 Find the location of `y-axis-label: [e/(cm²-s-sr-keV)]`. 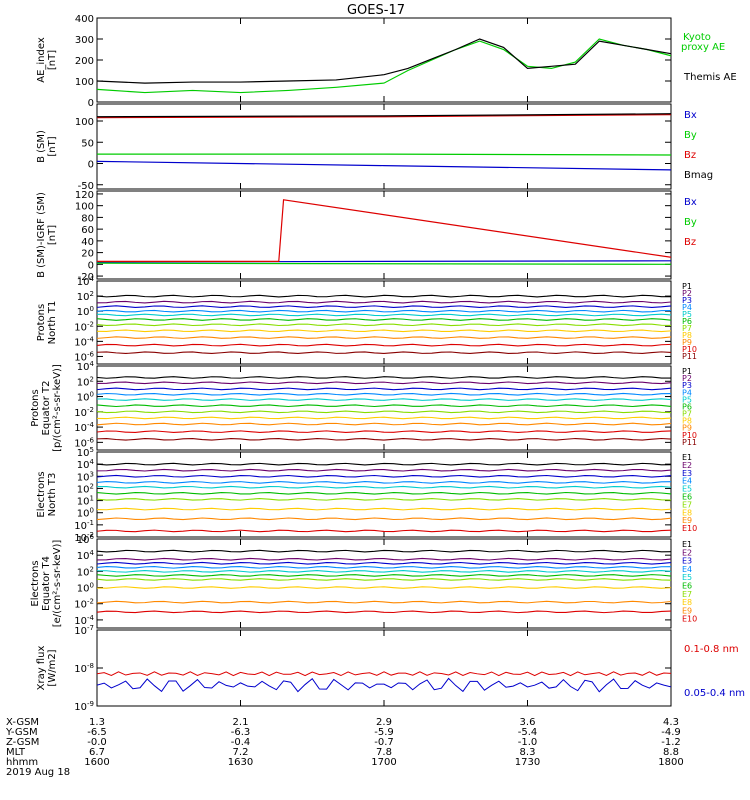

y-axis-label: [e/(cm²-s-sr-keV)] is located at coordinates (57, 584).